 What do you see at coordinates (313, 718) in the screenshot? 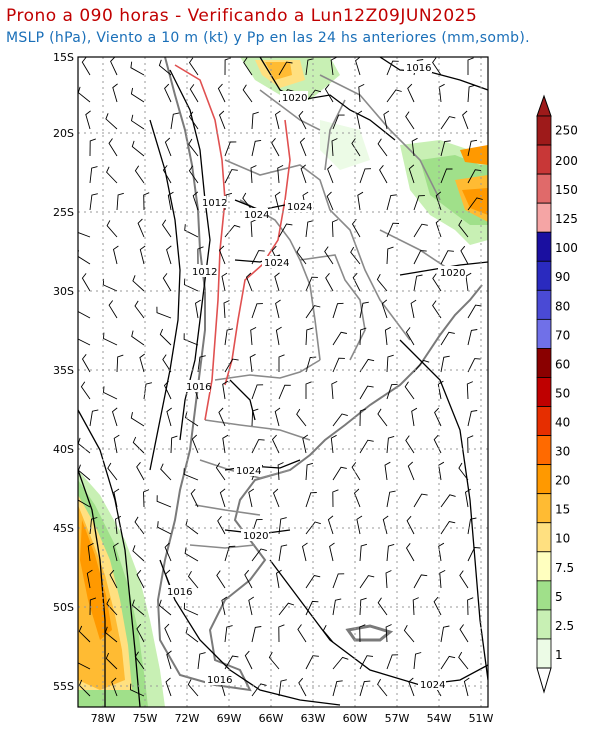
I see `lon-label: 63W` at bounding box center [313, 718].